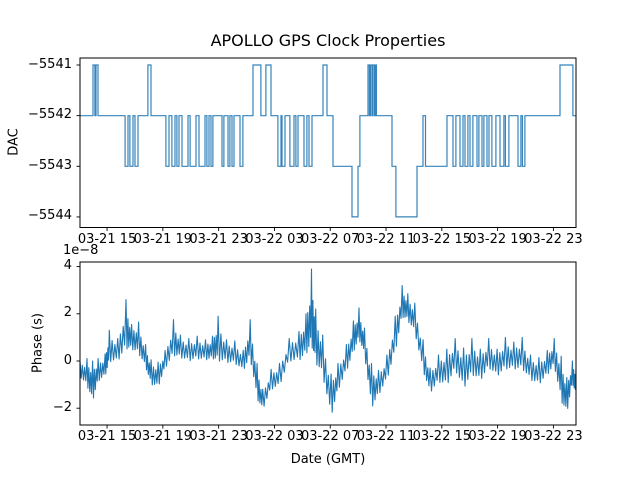 The image size is (640, 480). I want to click on y-tick-label: −2, so click(62, 407).